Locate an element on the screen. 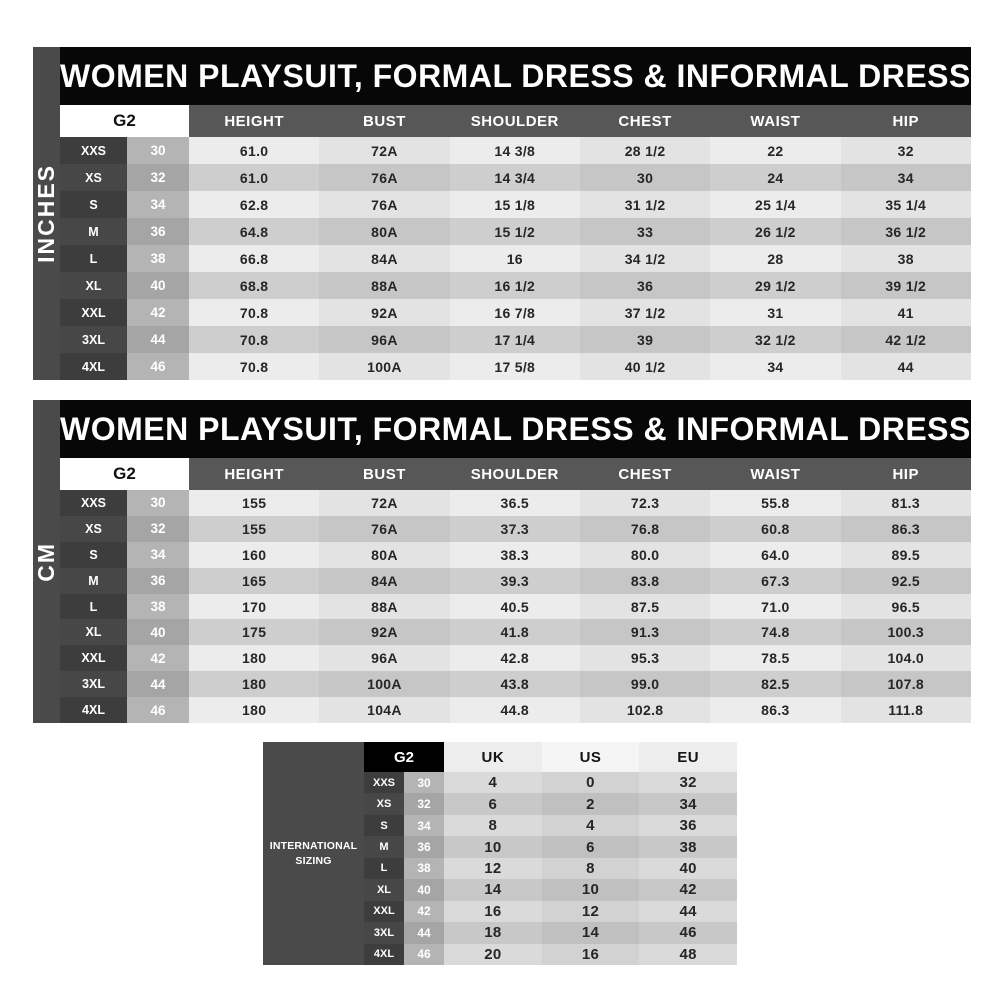  value-cell: 84A is located at coordinates (384, 258).